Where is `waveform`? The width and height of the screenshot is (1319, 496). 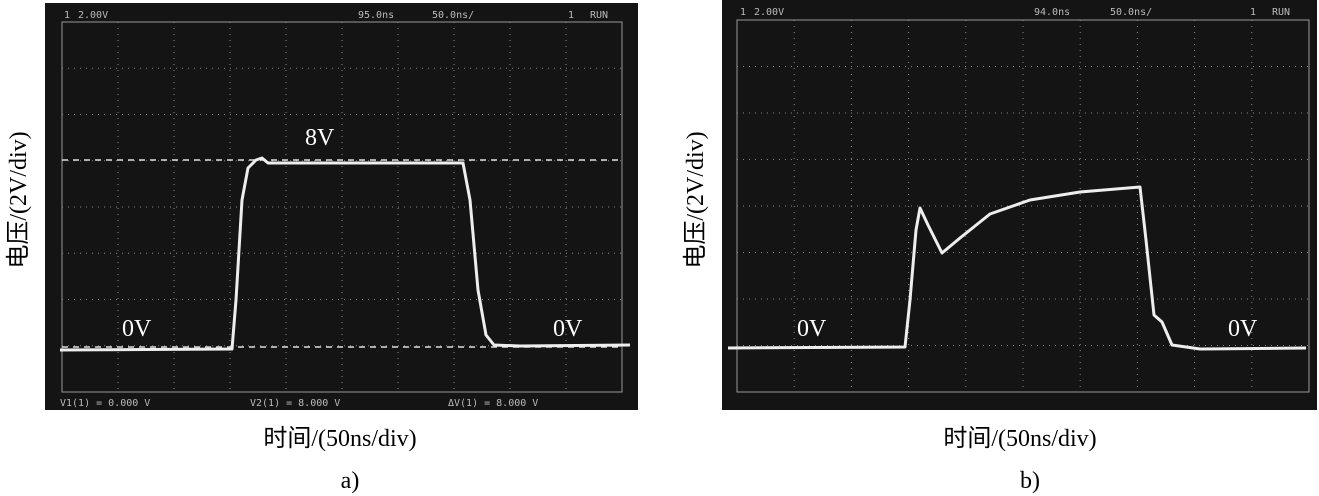
waveform is located at coordinates (1017, 268).